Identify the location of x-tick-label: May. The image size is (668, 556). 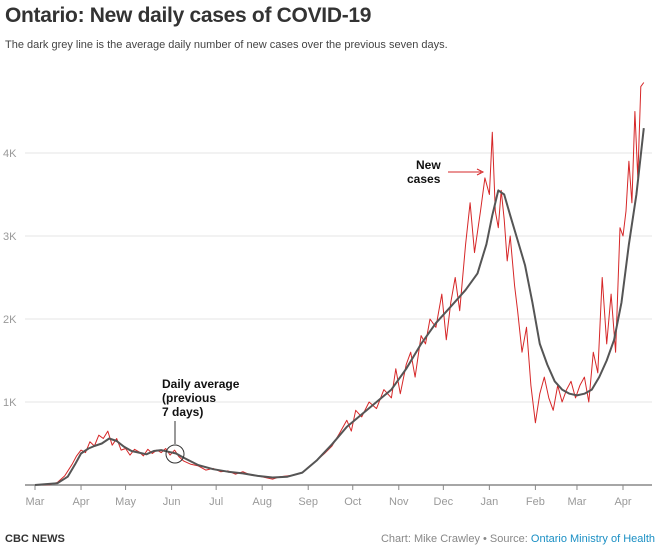
(125, 502).